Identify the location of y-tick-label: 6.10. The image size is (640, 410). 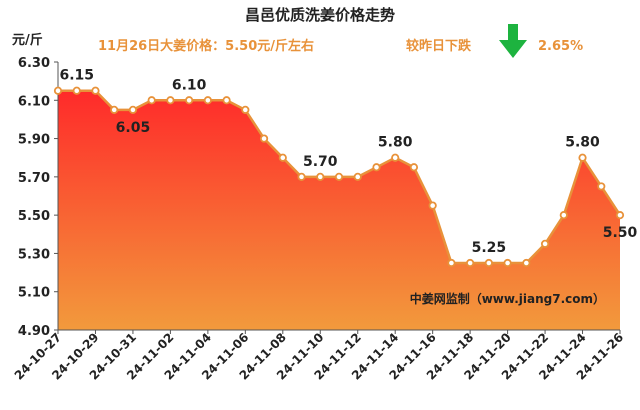
(34, 101).